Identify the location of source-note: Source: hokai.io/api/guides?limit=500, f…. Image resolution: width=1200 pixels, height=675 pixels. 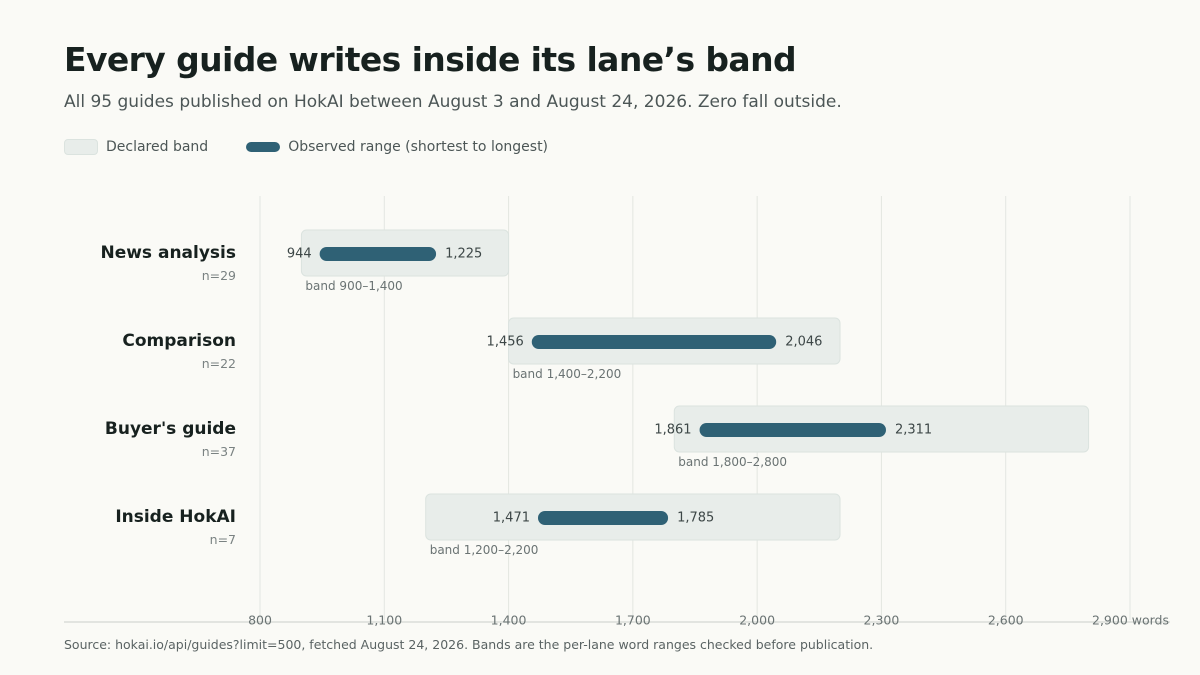
(469, 644).